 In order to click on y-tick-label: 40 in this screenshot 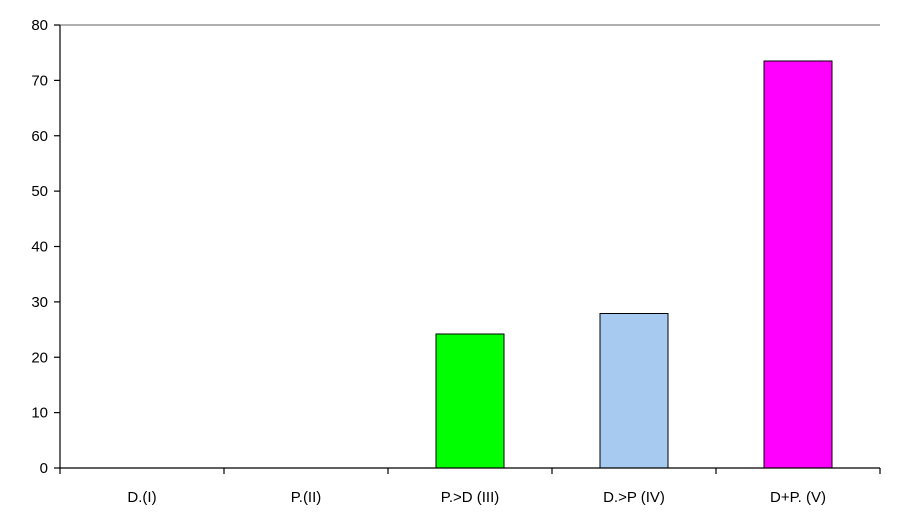, I will do `click(39, 247)`.